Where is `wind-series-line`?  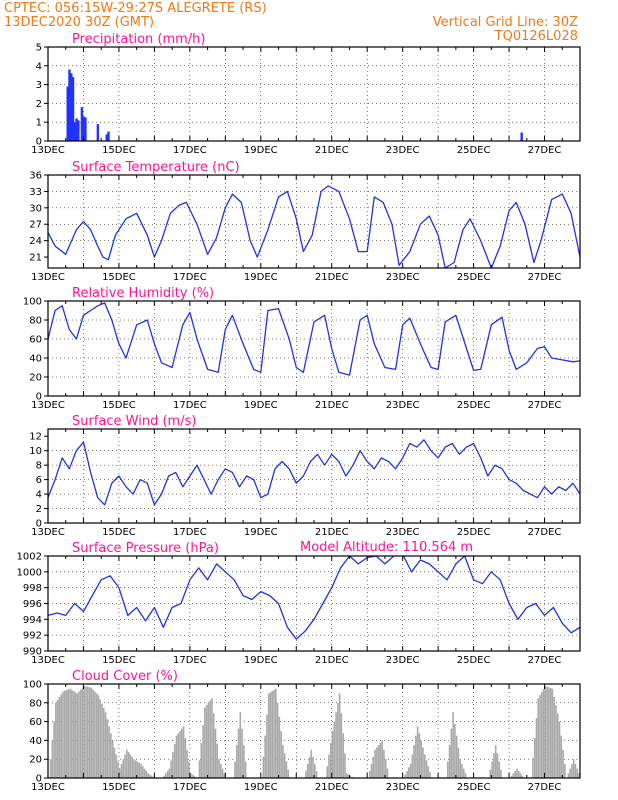
wind-series-line is located at coordinates (314, 472).